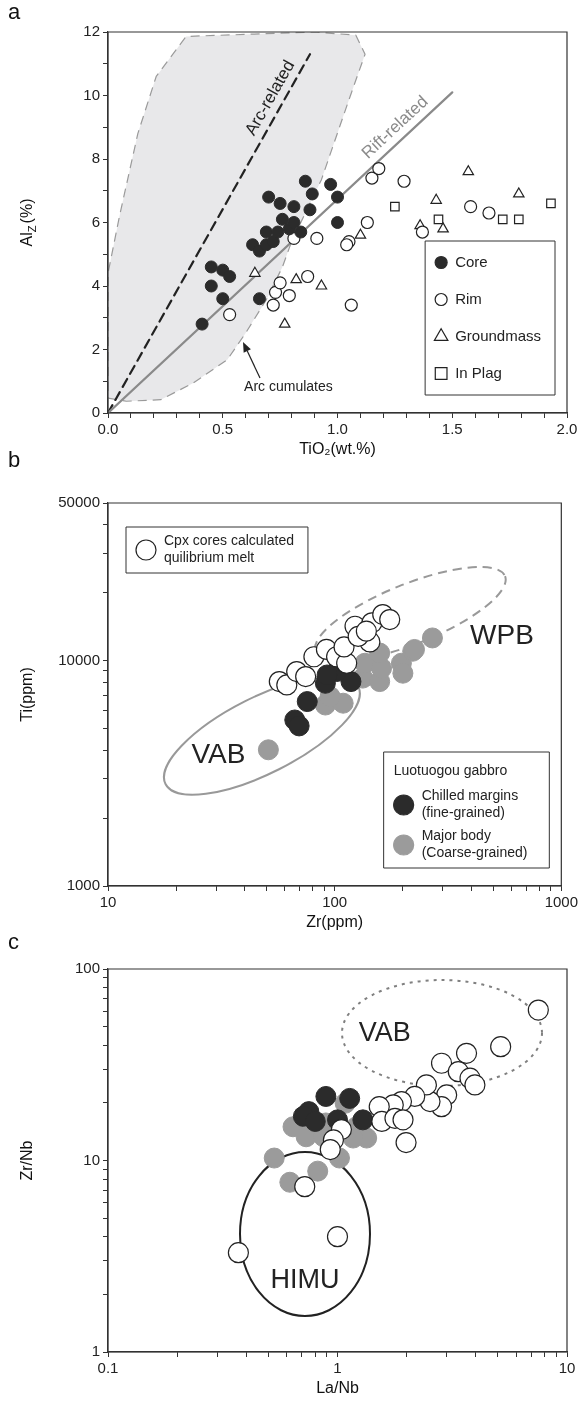  Describe the element at coordinates (108, 429) in the screenshot. I see `x-tick-label: 0.0` at that location.